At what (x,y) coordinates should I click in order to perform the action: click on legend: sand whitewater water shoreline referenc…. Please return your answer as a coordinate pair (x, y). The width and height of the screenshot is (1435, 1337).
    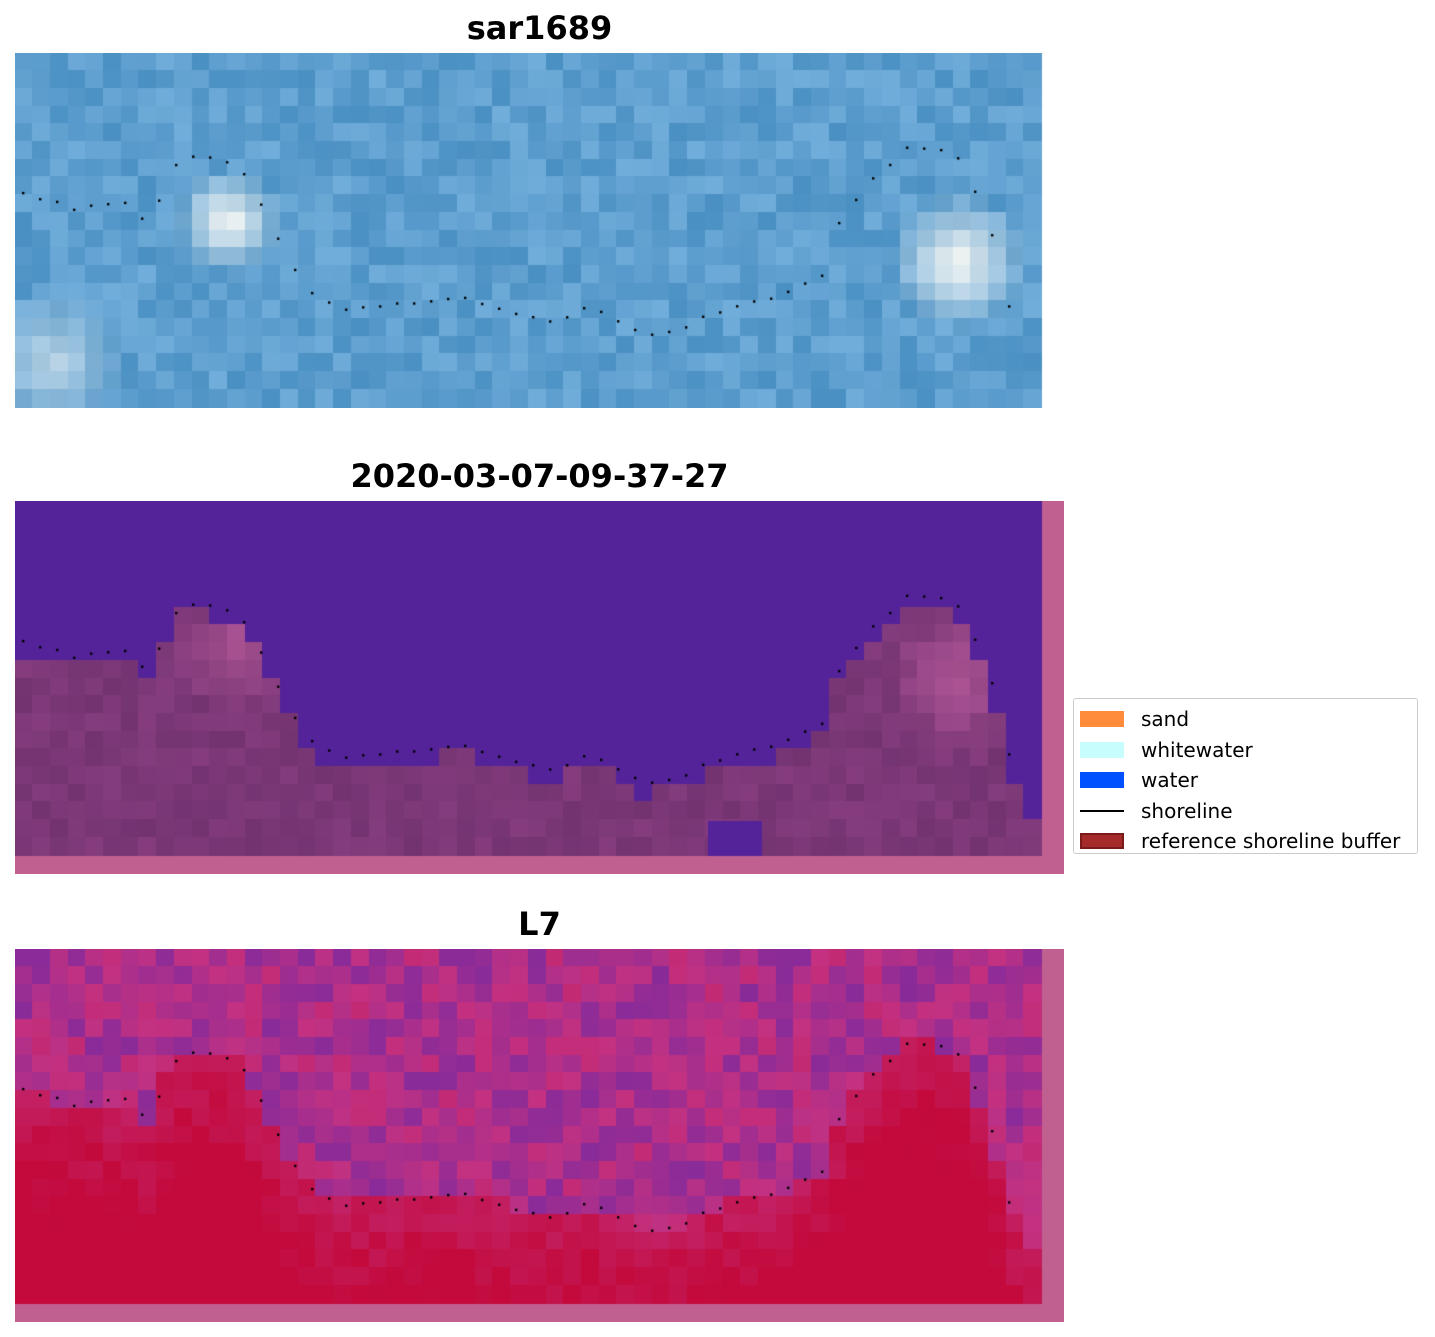
    Looking at the image, I should click on (1245, 776).